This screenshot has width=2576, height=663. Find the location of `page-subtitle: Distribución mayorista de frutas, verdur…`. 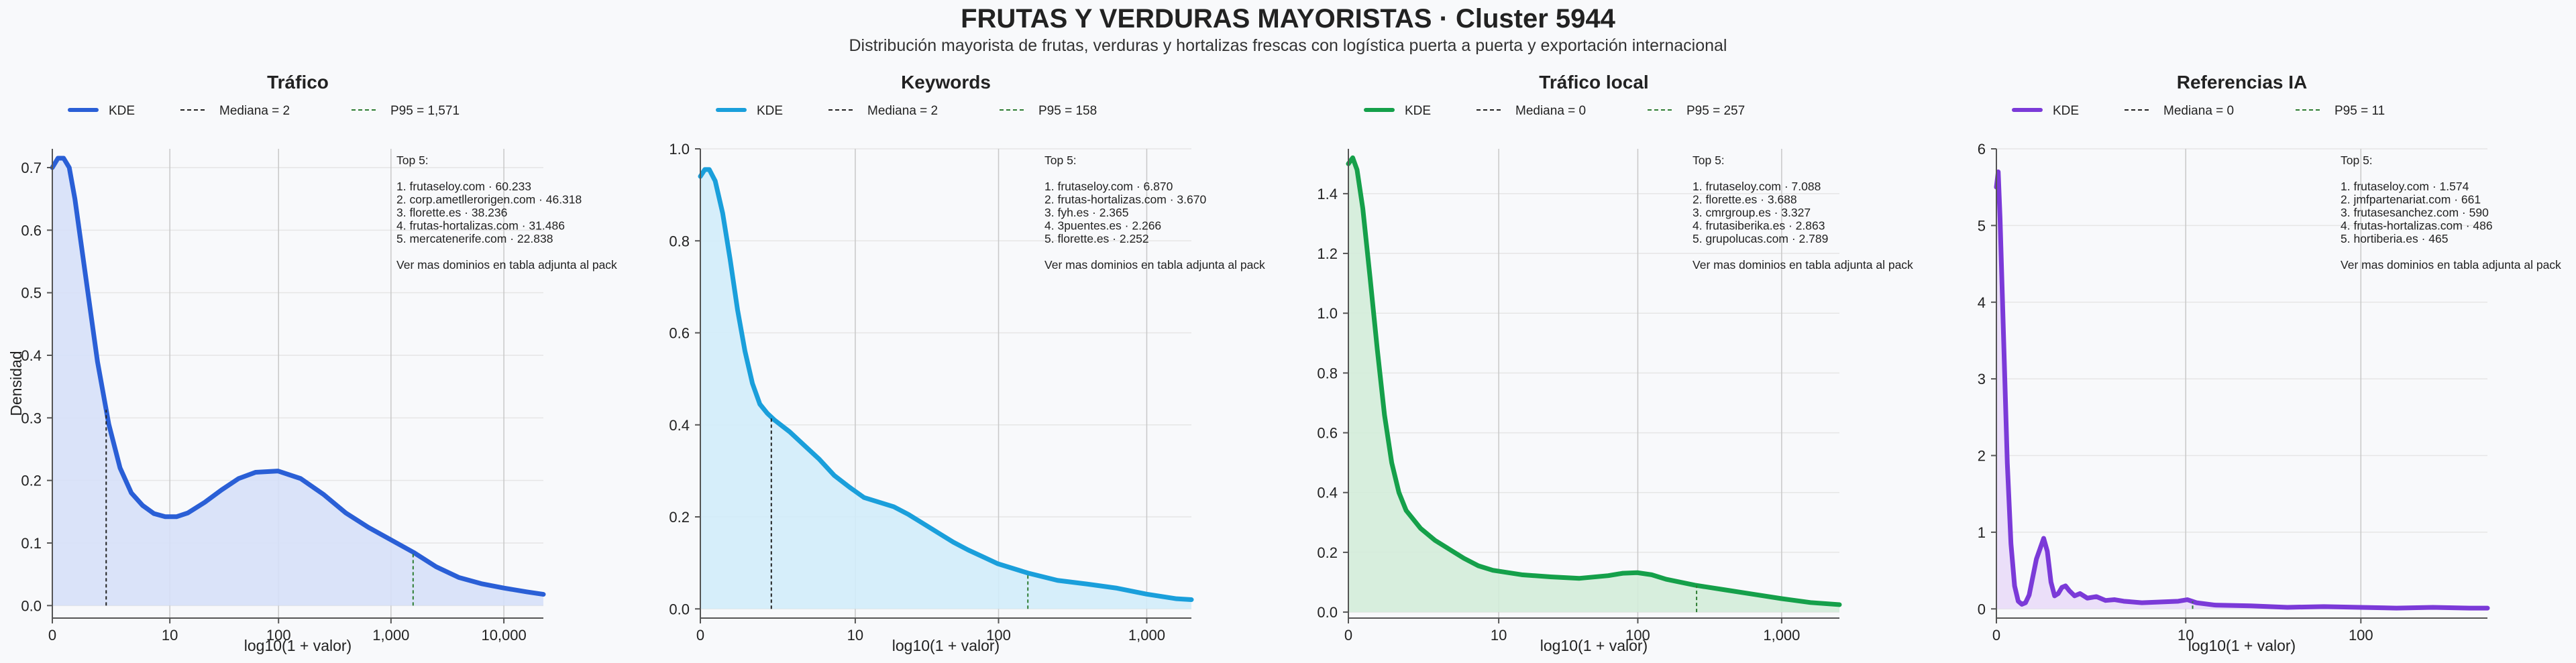

page-subtitle: Distribución mayorista de frutas, verdur… is located at coordinates (1288, 45).